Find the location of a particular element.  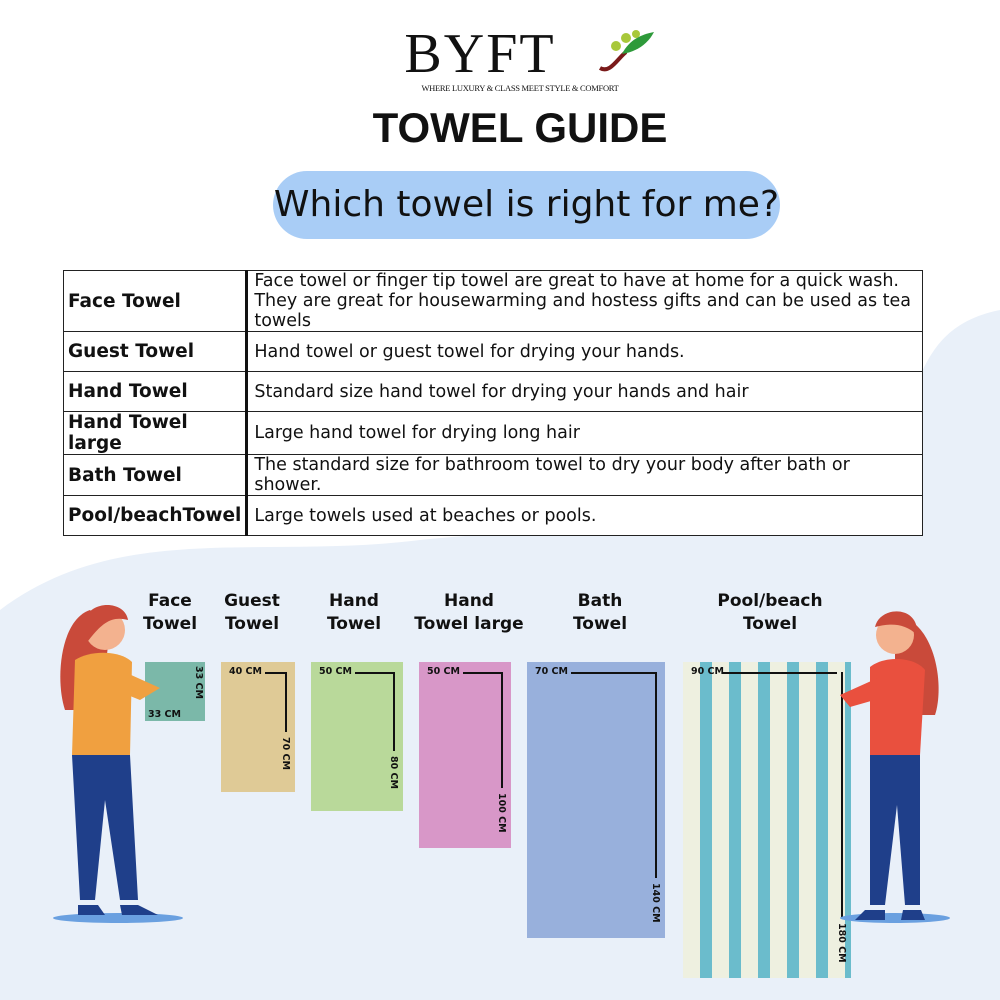

towel-description-cell: Large towels used at beaches or pools. is located at coordinates (584, 515).